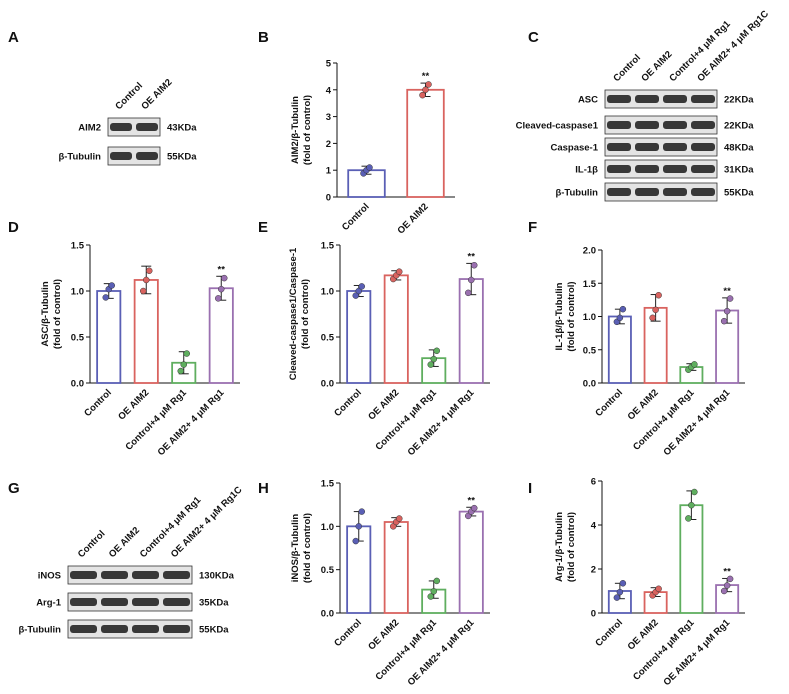 This screenshot has width=789, height=694. Describe the element at coordinates (13, 37) in the screenshot. I see `panel-letter: A` at that location.